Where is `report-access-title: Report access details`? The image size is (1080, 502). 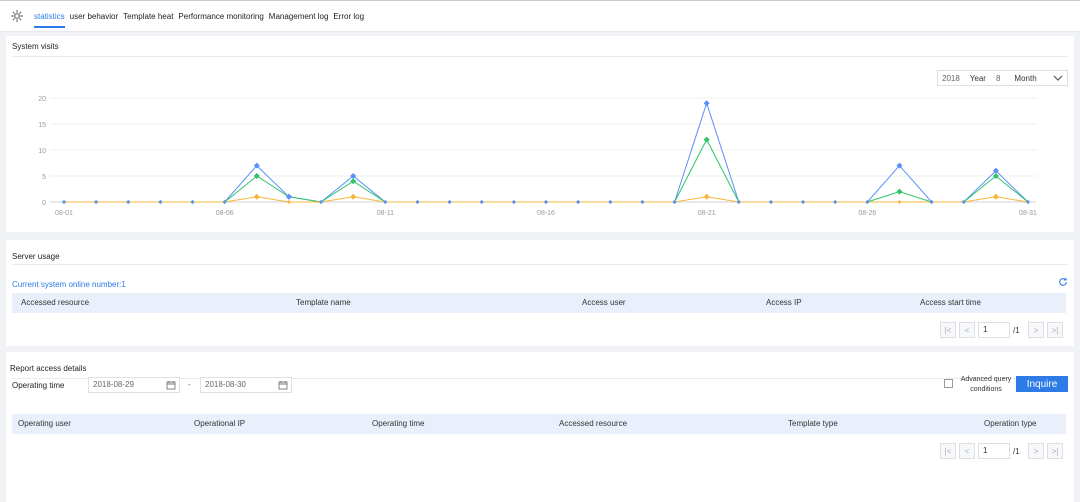
report-access-title: Report access details is located at coordinates (48, 368).